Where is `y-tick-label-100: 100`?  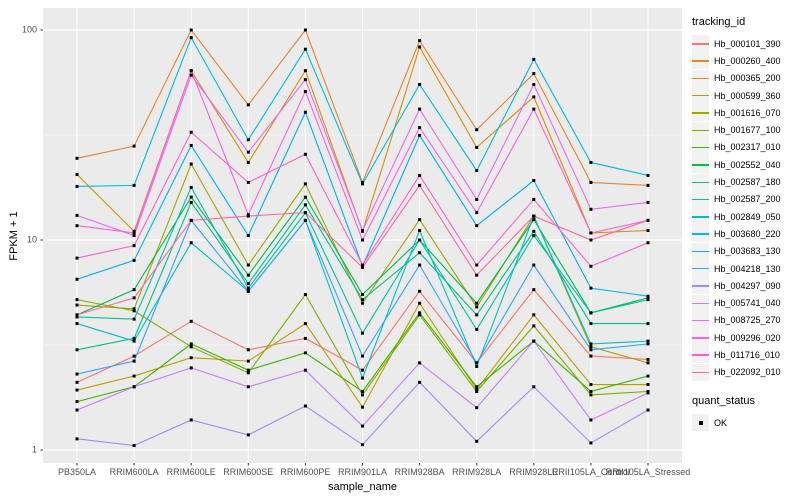 y-tick-label-100: 100 is located at coordinates (29, 29).